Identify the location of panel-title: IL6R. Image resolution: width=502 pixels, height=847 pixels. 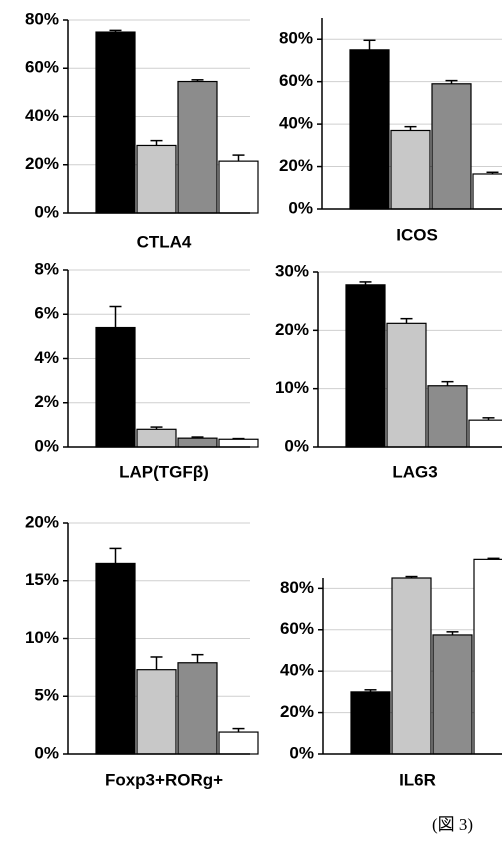
(417, 779).